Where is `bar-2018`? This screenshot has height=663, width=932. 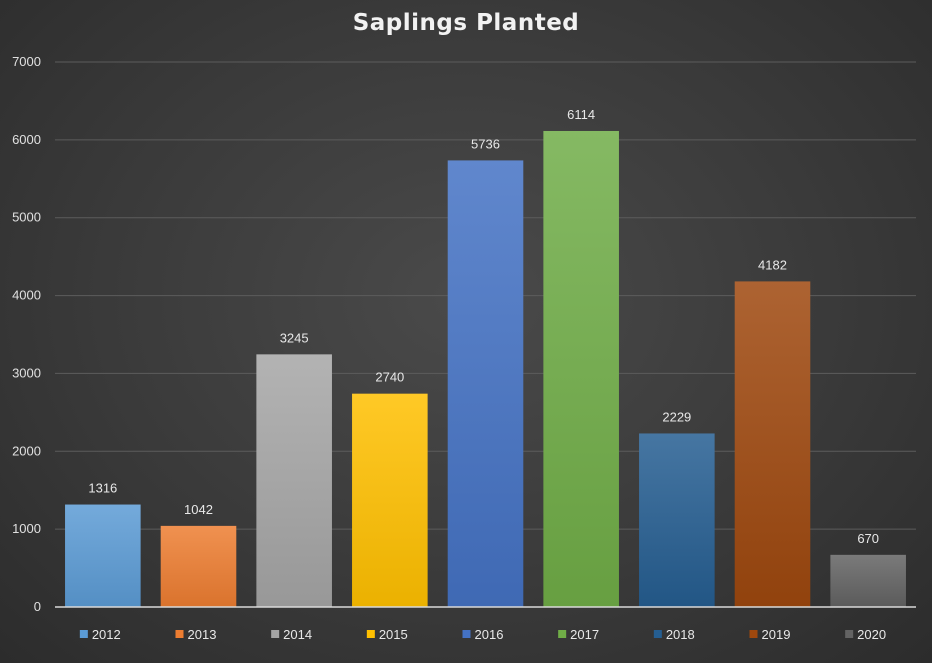 bar-2018 is located at coordinates (677, 520).